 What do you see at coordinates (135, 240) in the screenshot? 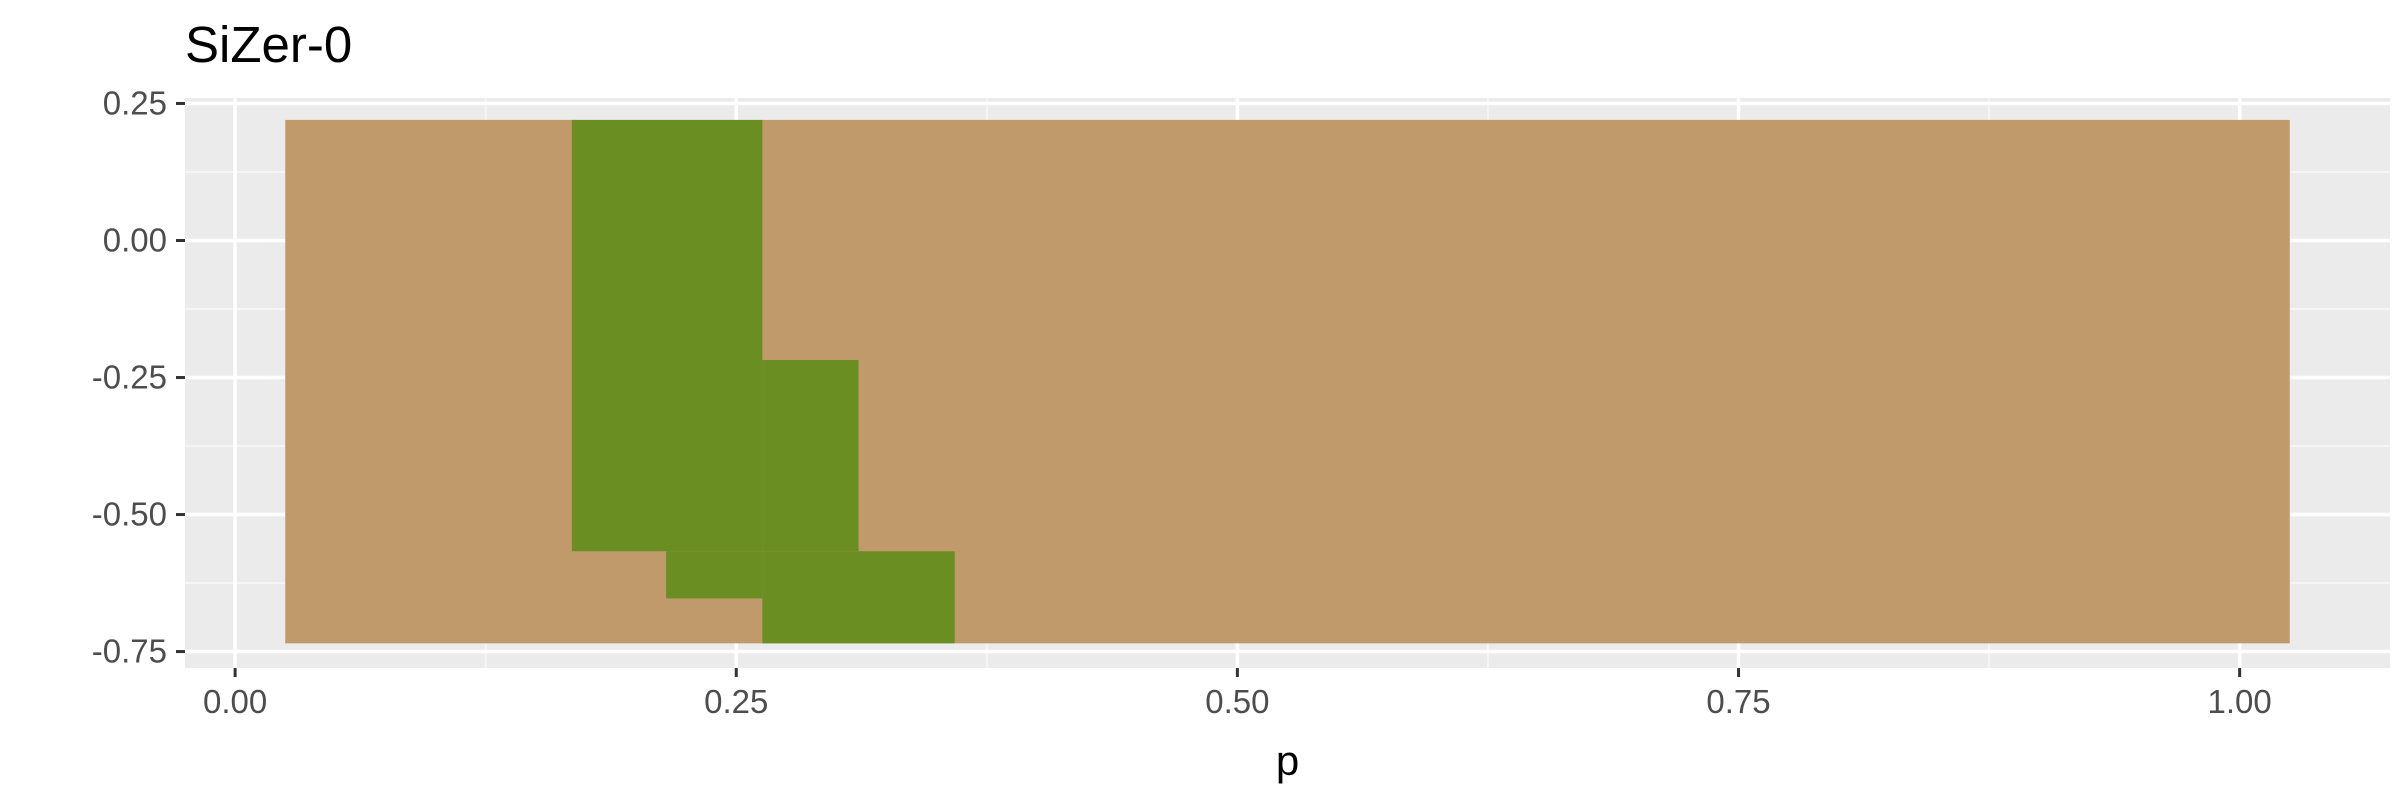
I see `y-tick-label: 0.00` at bounding box center [135, 240].